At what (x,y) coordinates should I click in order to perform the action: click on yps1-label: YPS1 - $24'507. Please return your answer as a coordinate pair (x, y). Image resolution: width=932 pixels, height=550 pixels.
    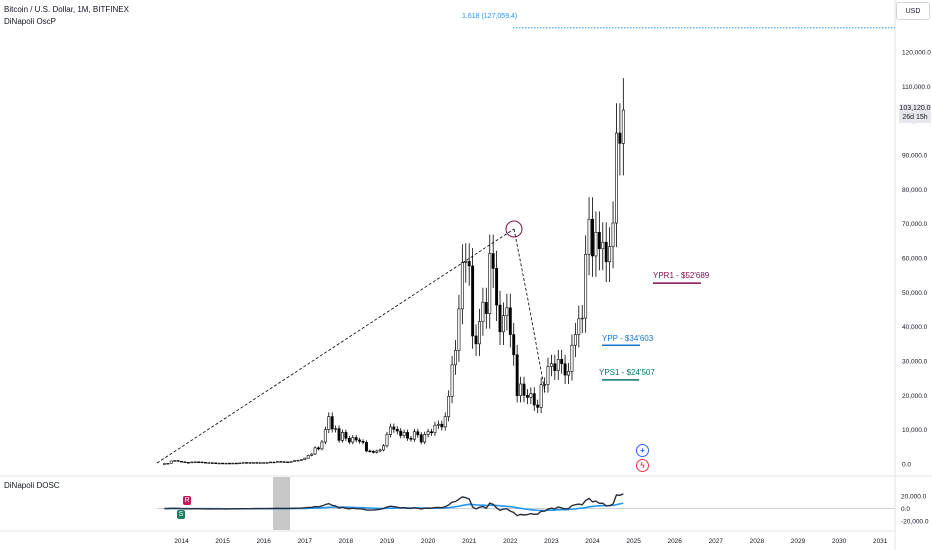
    Looking at the image, I should click on (627, 372).